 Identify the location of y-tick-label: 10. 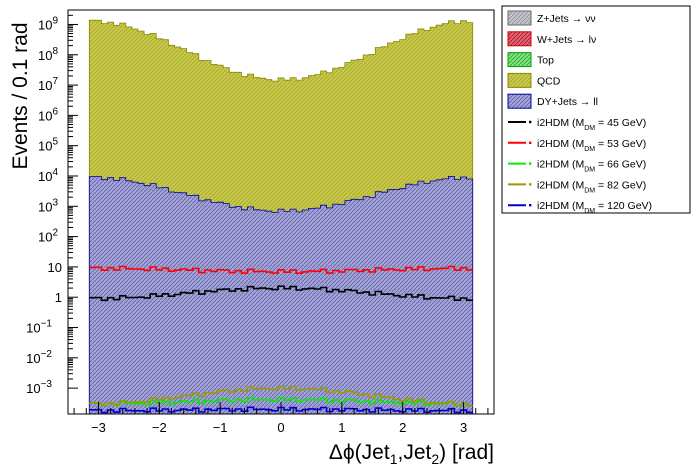
(55, 267).